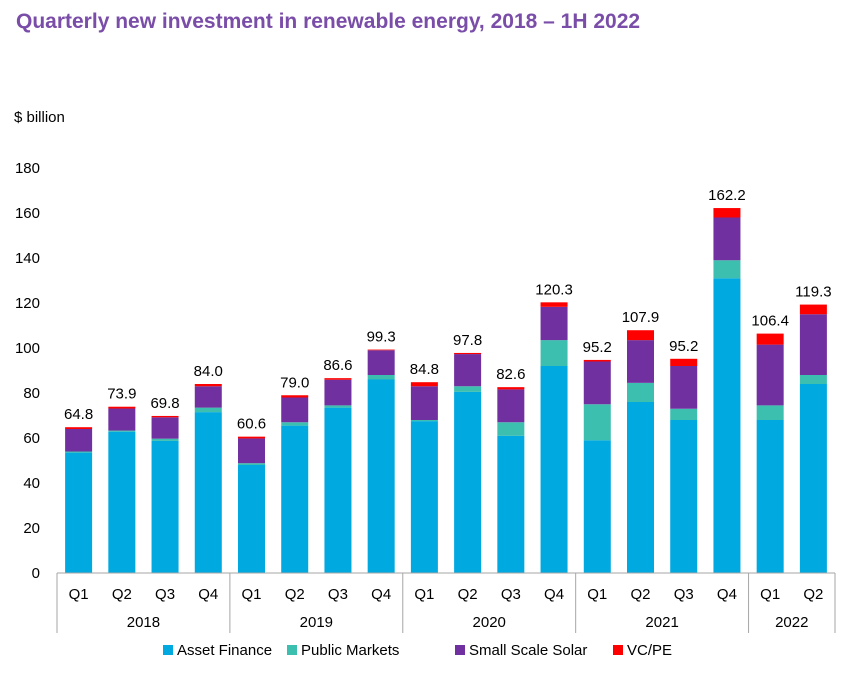 The width and height of the screenshot is (848, 683). What do you see at coordinates (36, 573) in the screenshot?
I see `y-tick-label: 0` at bounding box center [36, 573].